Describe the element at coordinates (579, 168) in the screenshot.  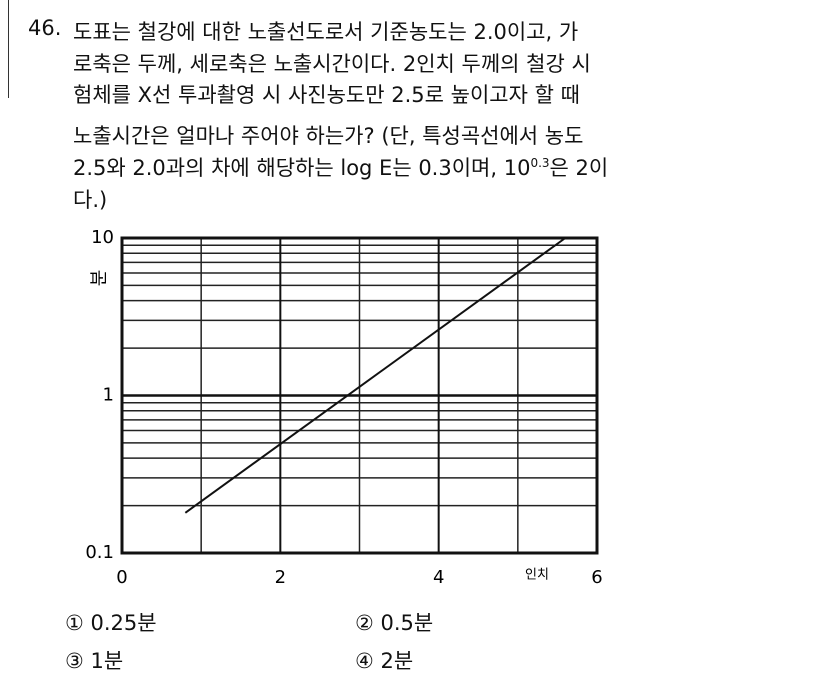
I see `note-text: 은 2이` at that location.